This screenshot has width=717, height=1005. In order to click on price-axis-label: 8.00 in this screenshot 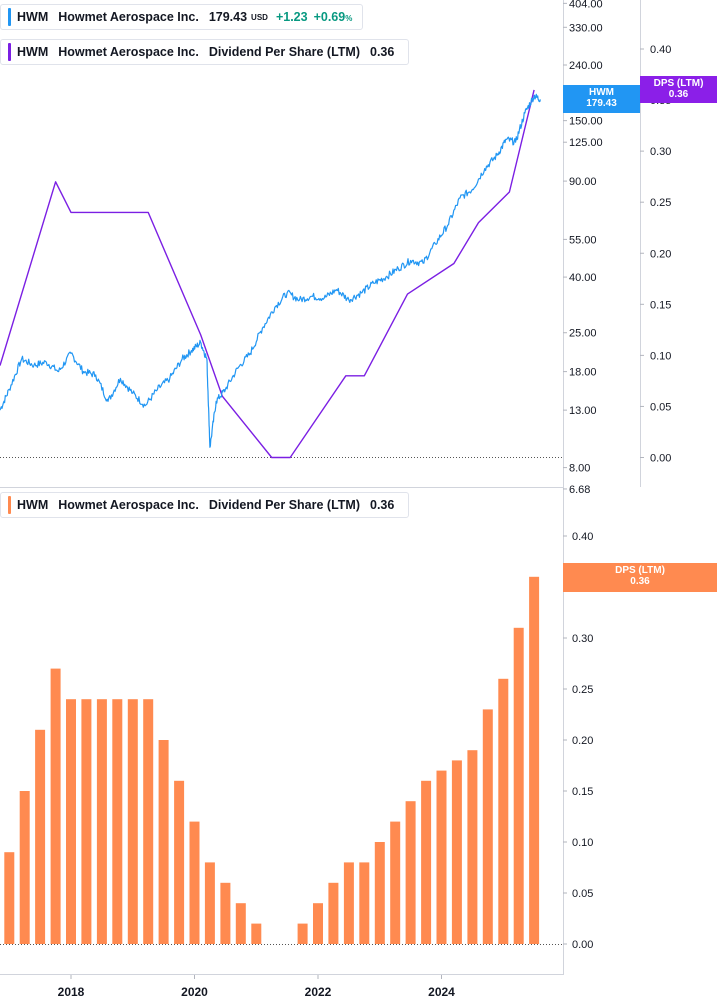, I will do `click(579, 469)`.